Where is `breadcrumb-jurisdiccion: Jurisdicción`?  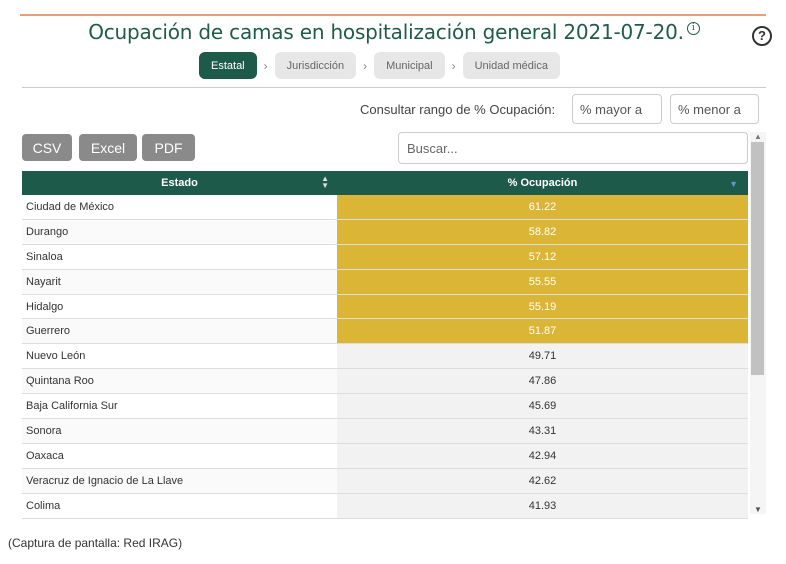
breadcrumb-jurisdiccion: Jurisdicción is located at coordinates (315, 65).